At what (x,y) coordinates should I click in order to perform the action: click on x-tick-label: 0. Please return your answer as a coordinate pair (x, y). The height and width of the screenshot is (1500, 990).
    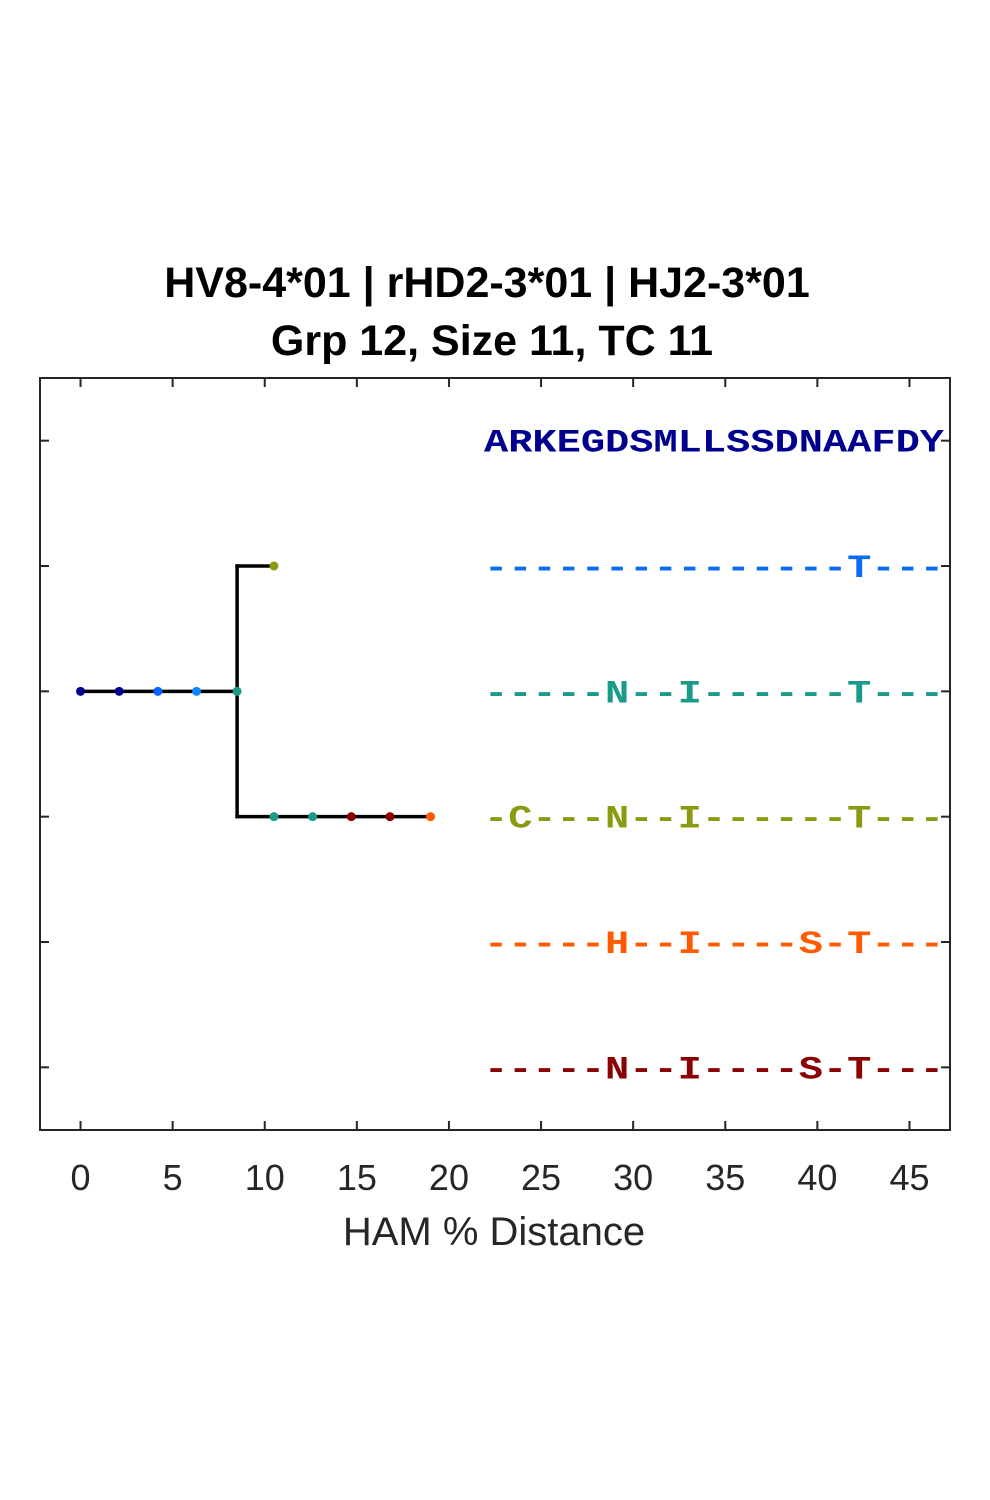
    Looking at the image, I should click on (81, 1177).